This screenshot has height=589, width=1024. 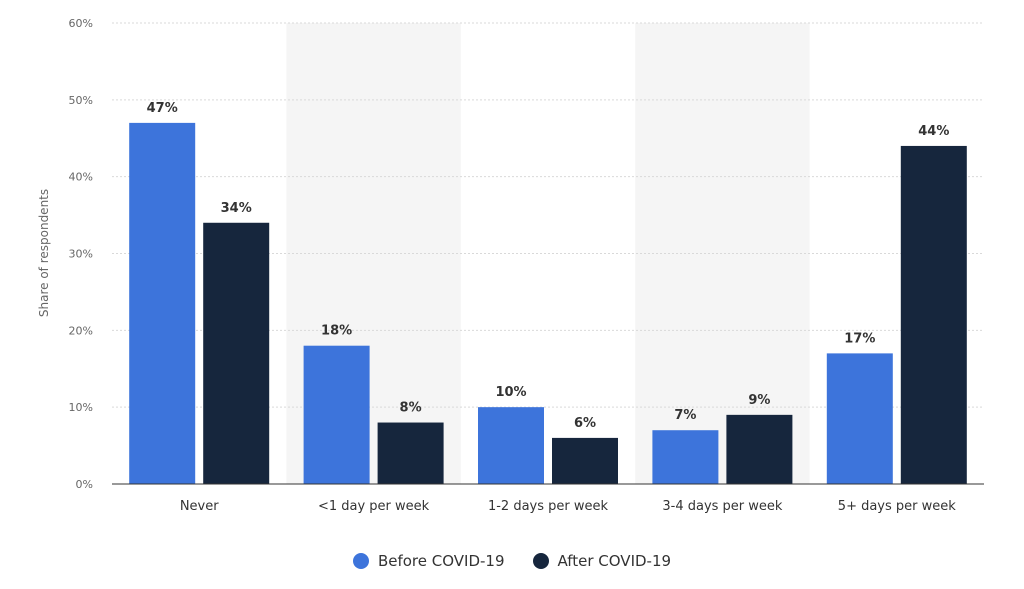 What do you see at coordinates (859, 338) in the screenshot?
I see `data-label: 17%` at bounding box center [859, 338].